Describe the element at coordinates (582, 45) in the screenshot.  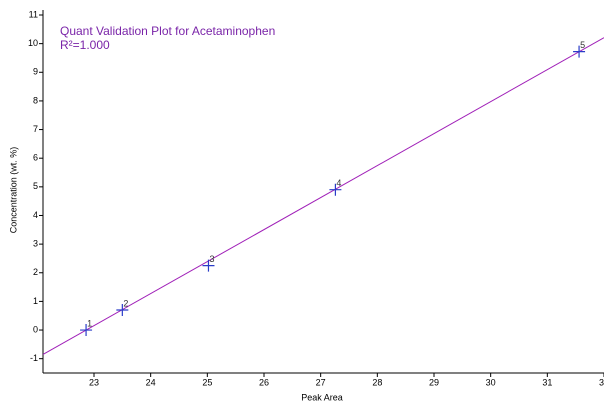
I see `point-label: 5` at that location.